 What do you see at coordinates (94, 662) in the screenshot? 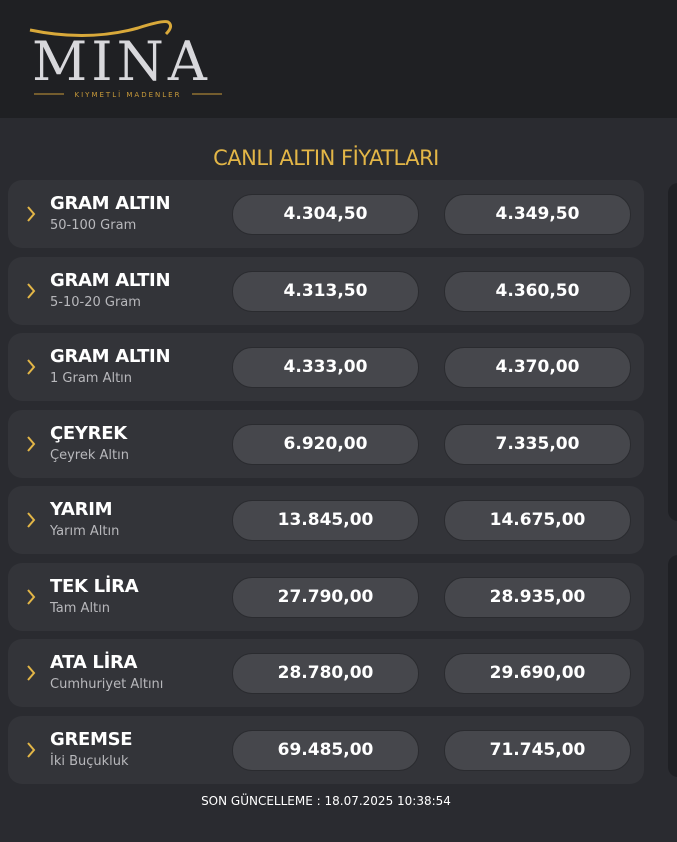
I see `product-name: ATA LİRA` at bounding box center [94, 662].